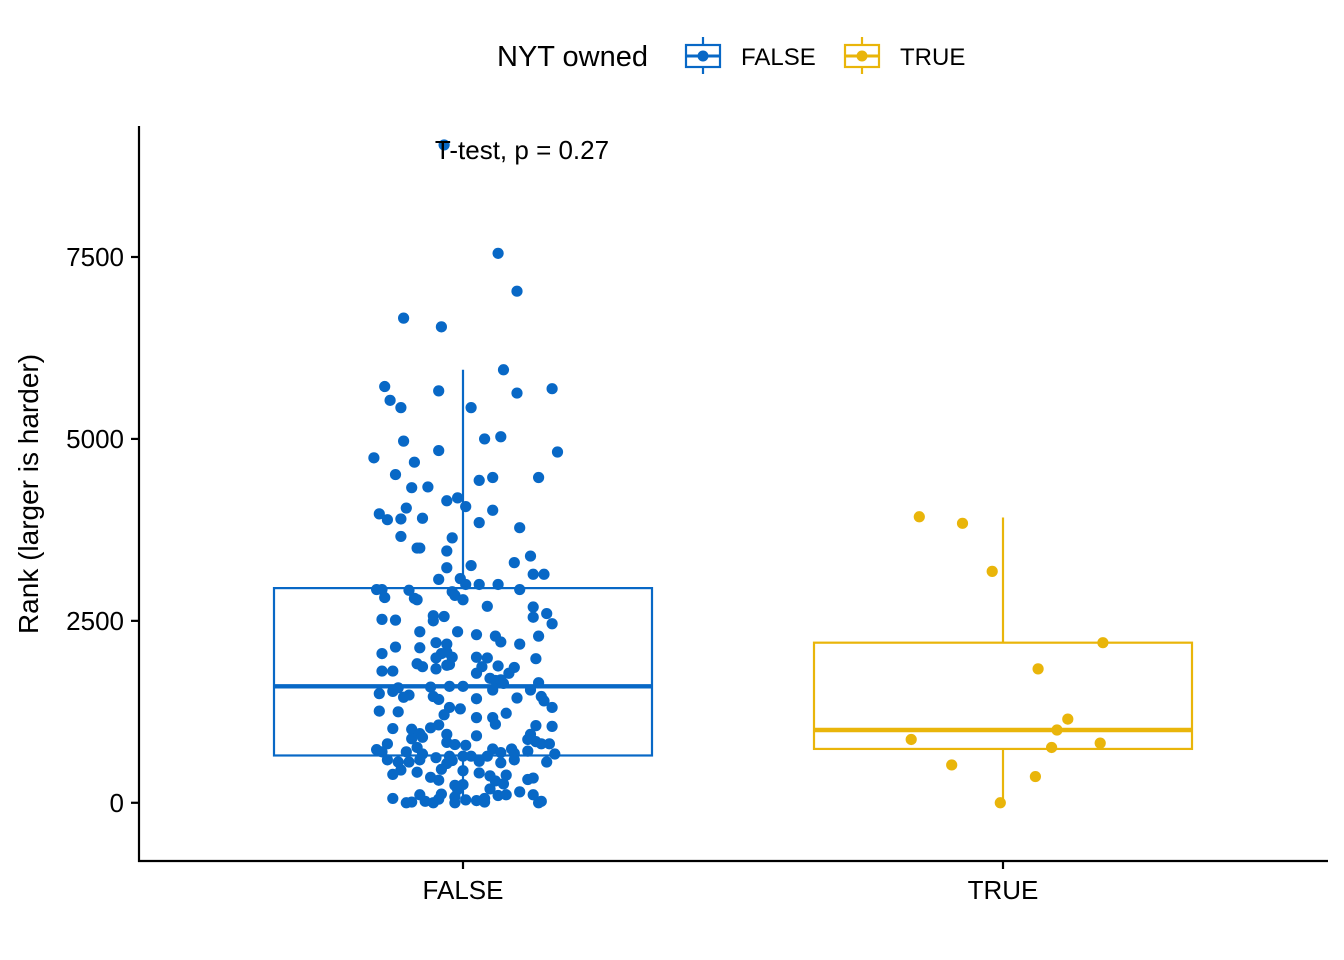 The image size is (1344, 960). I want to click on x-tick-label-true: TRUE, so click(1003, 890).